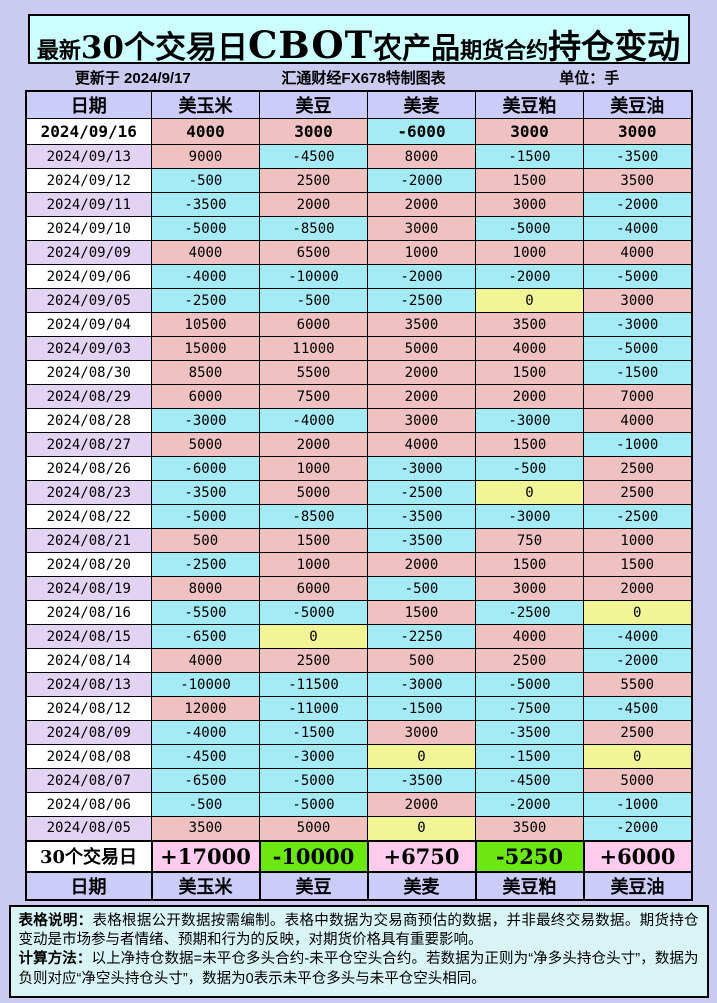 The image size is (717, 1003). Describe the element at coordinates (88, 252) in the screenshot. I see `date-cell: 2024/09/09` at that location.